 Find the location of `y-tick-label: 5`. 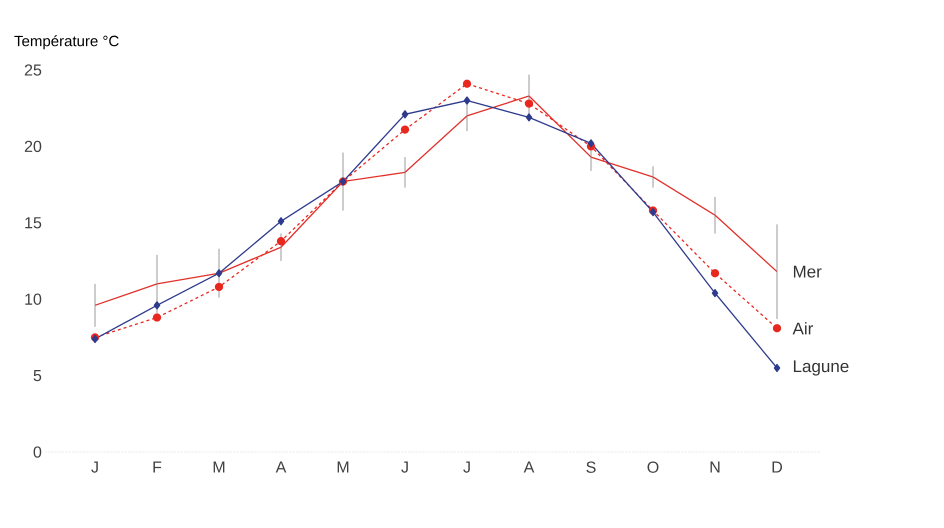

y-tick-label: 5 is located at coordinates (38, 376).